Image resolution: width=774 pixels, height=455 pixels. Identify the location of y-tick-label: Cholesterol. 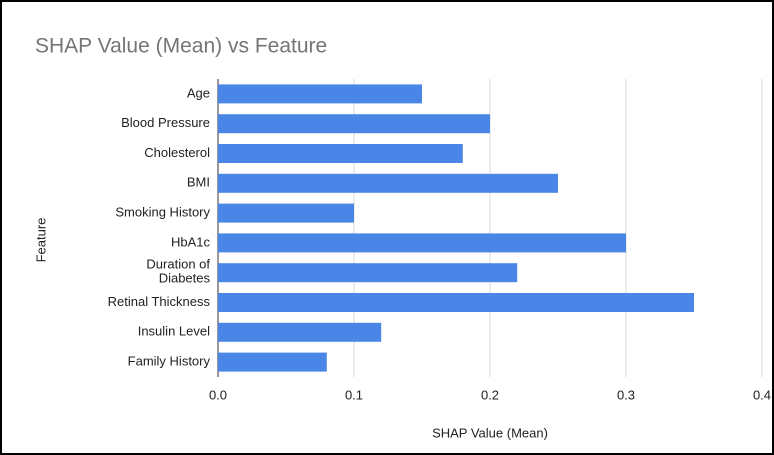
(177, 152).